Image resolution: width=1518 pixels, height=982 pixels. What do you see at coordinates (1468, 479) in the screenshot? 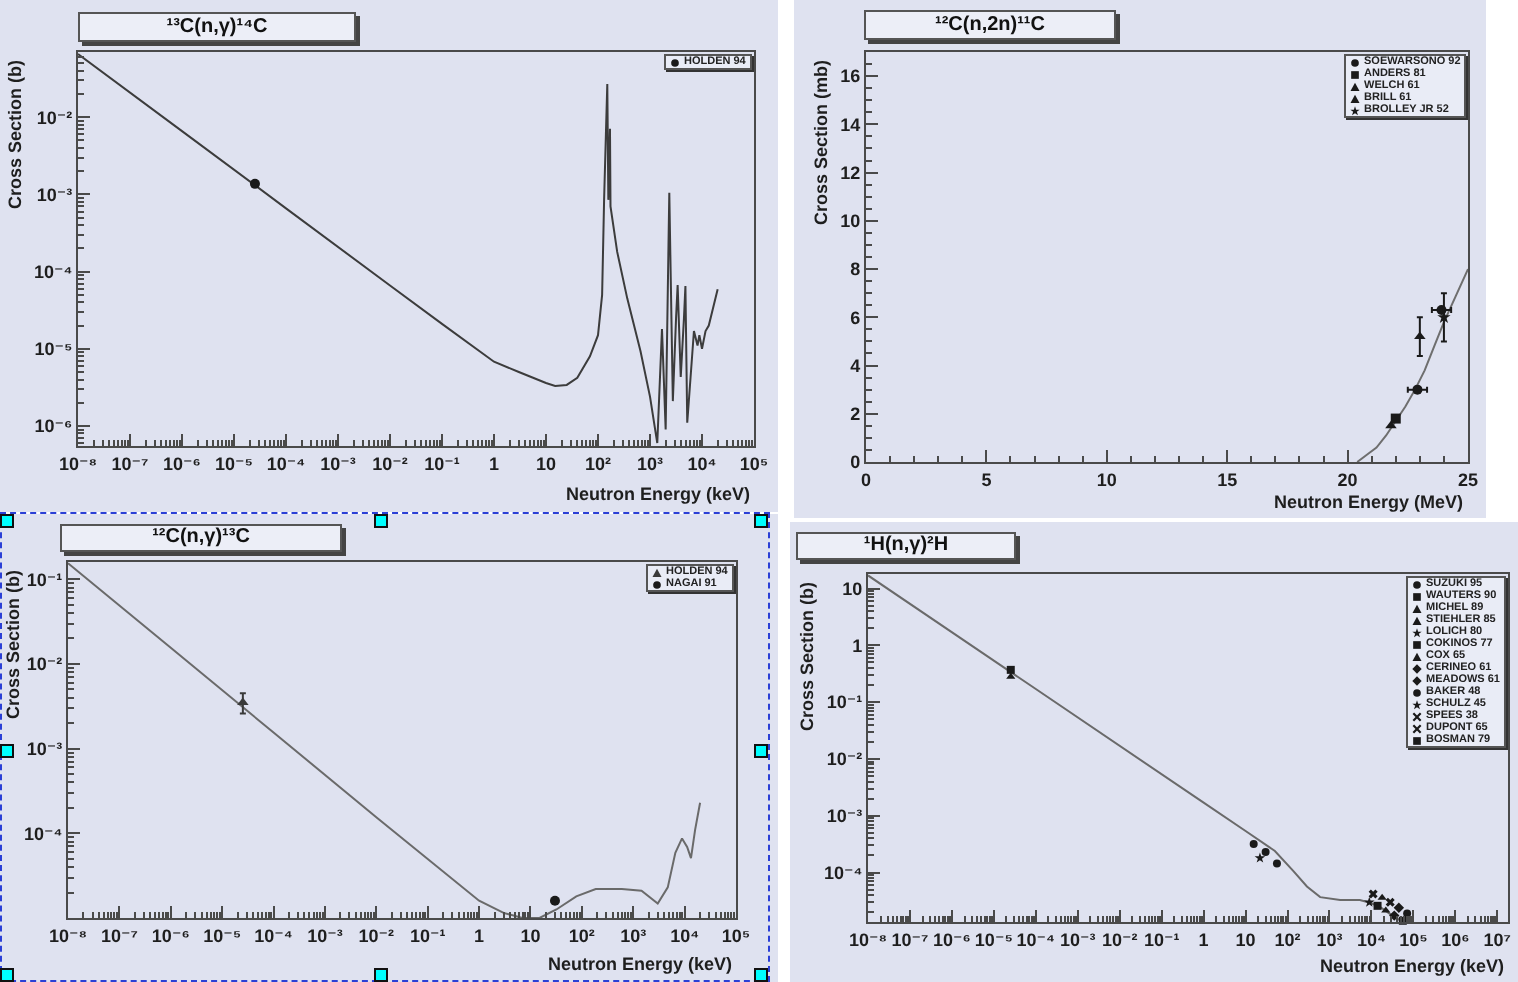
I see `x-tick-label: 25` at bounding box center [1468, 479].